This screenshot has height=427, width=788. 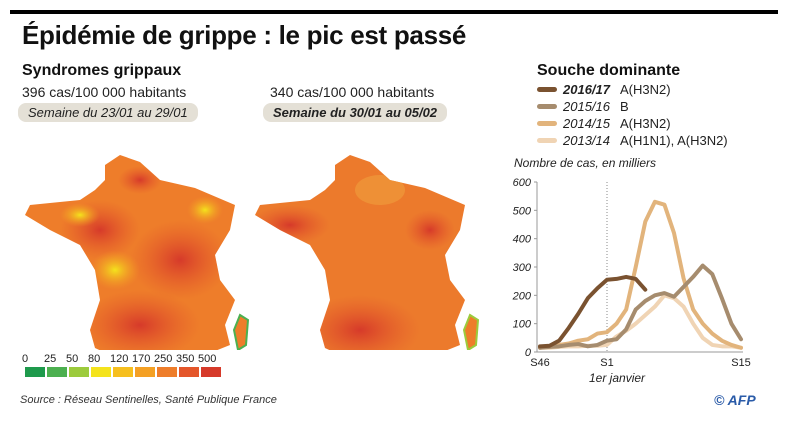 What do you see at coordinates (674, 140) in the screenshot?
I see `strain: A(H1N1), A(H3N2)` at bounding box center [674, 140].